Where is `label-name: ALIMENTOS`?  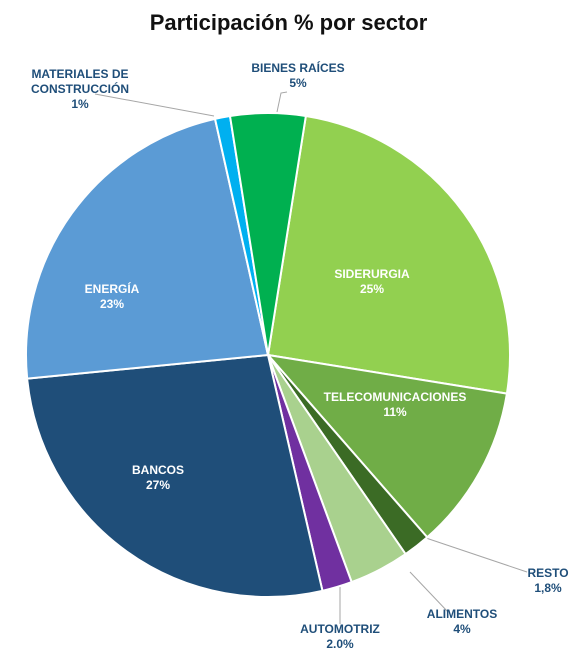
label-name: ALIMENTOS is located at coordinates (462, 614).